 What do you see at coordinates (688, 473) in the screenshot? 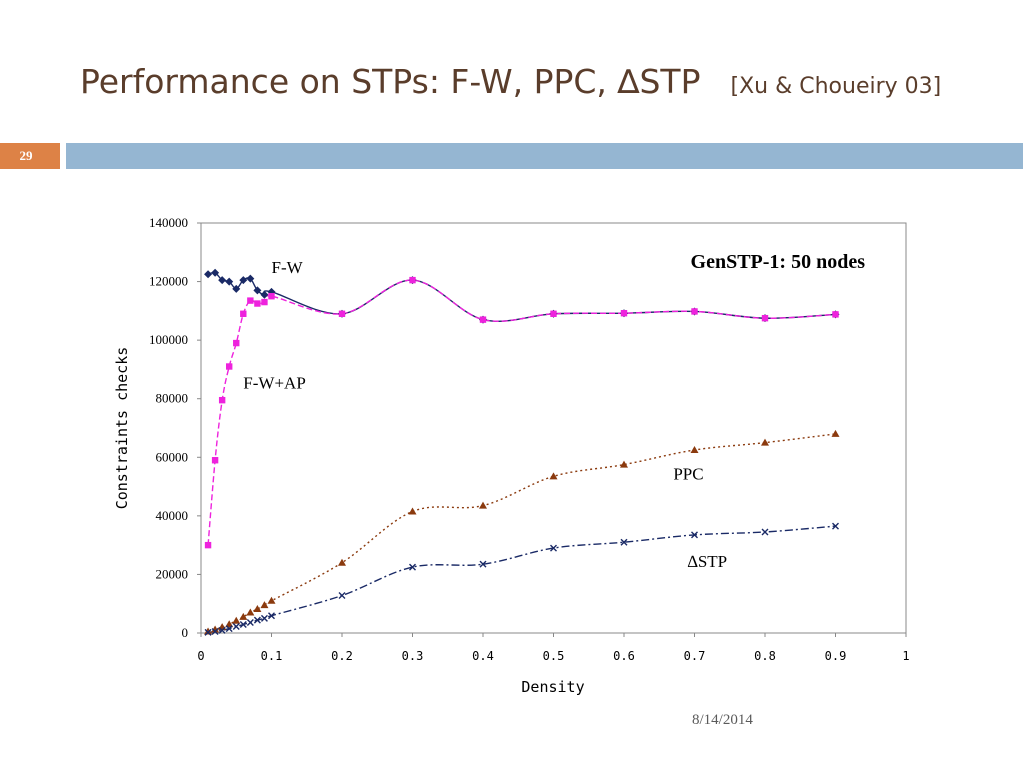
I see `series-annotation: PPC` at bounding box center [688, 473].